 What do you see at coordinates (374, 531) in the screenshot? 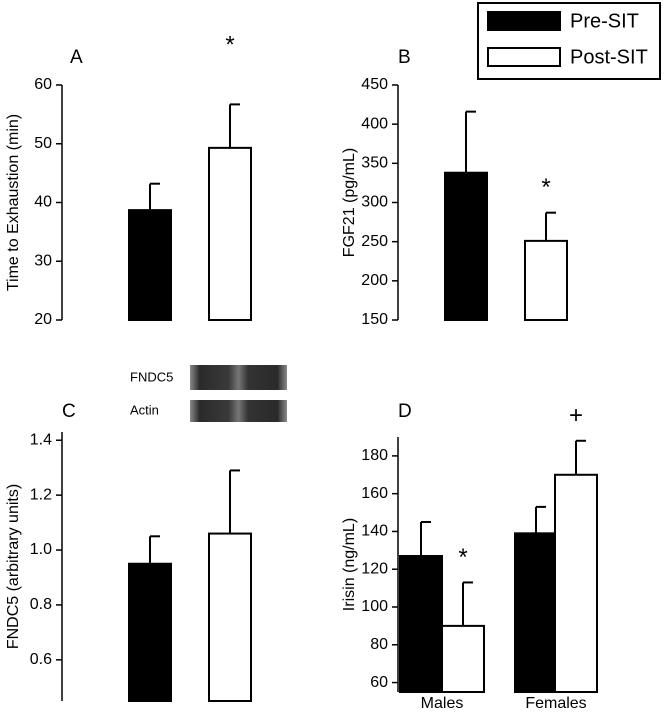
I see `y-tick-label: 140` at bounding box center [374, 531].